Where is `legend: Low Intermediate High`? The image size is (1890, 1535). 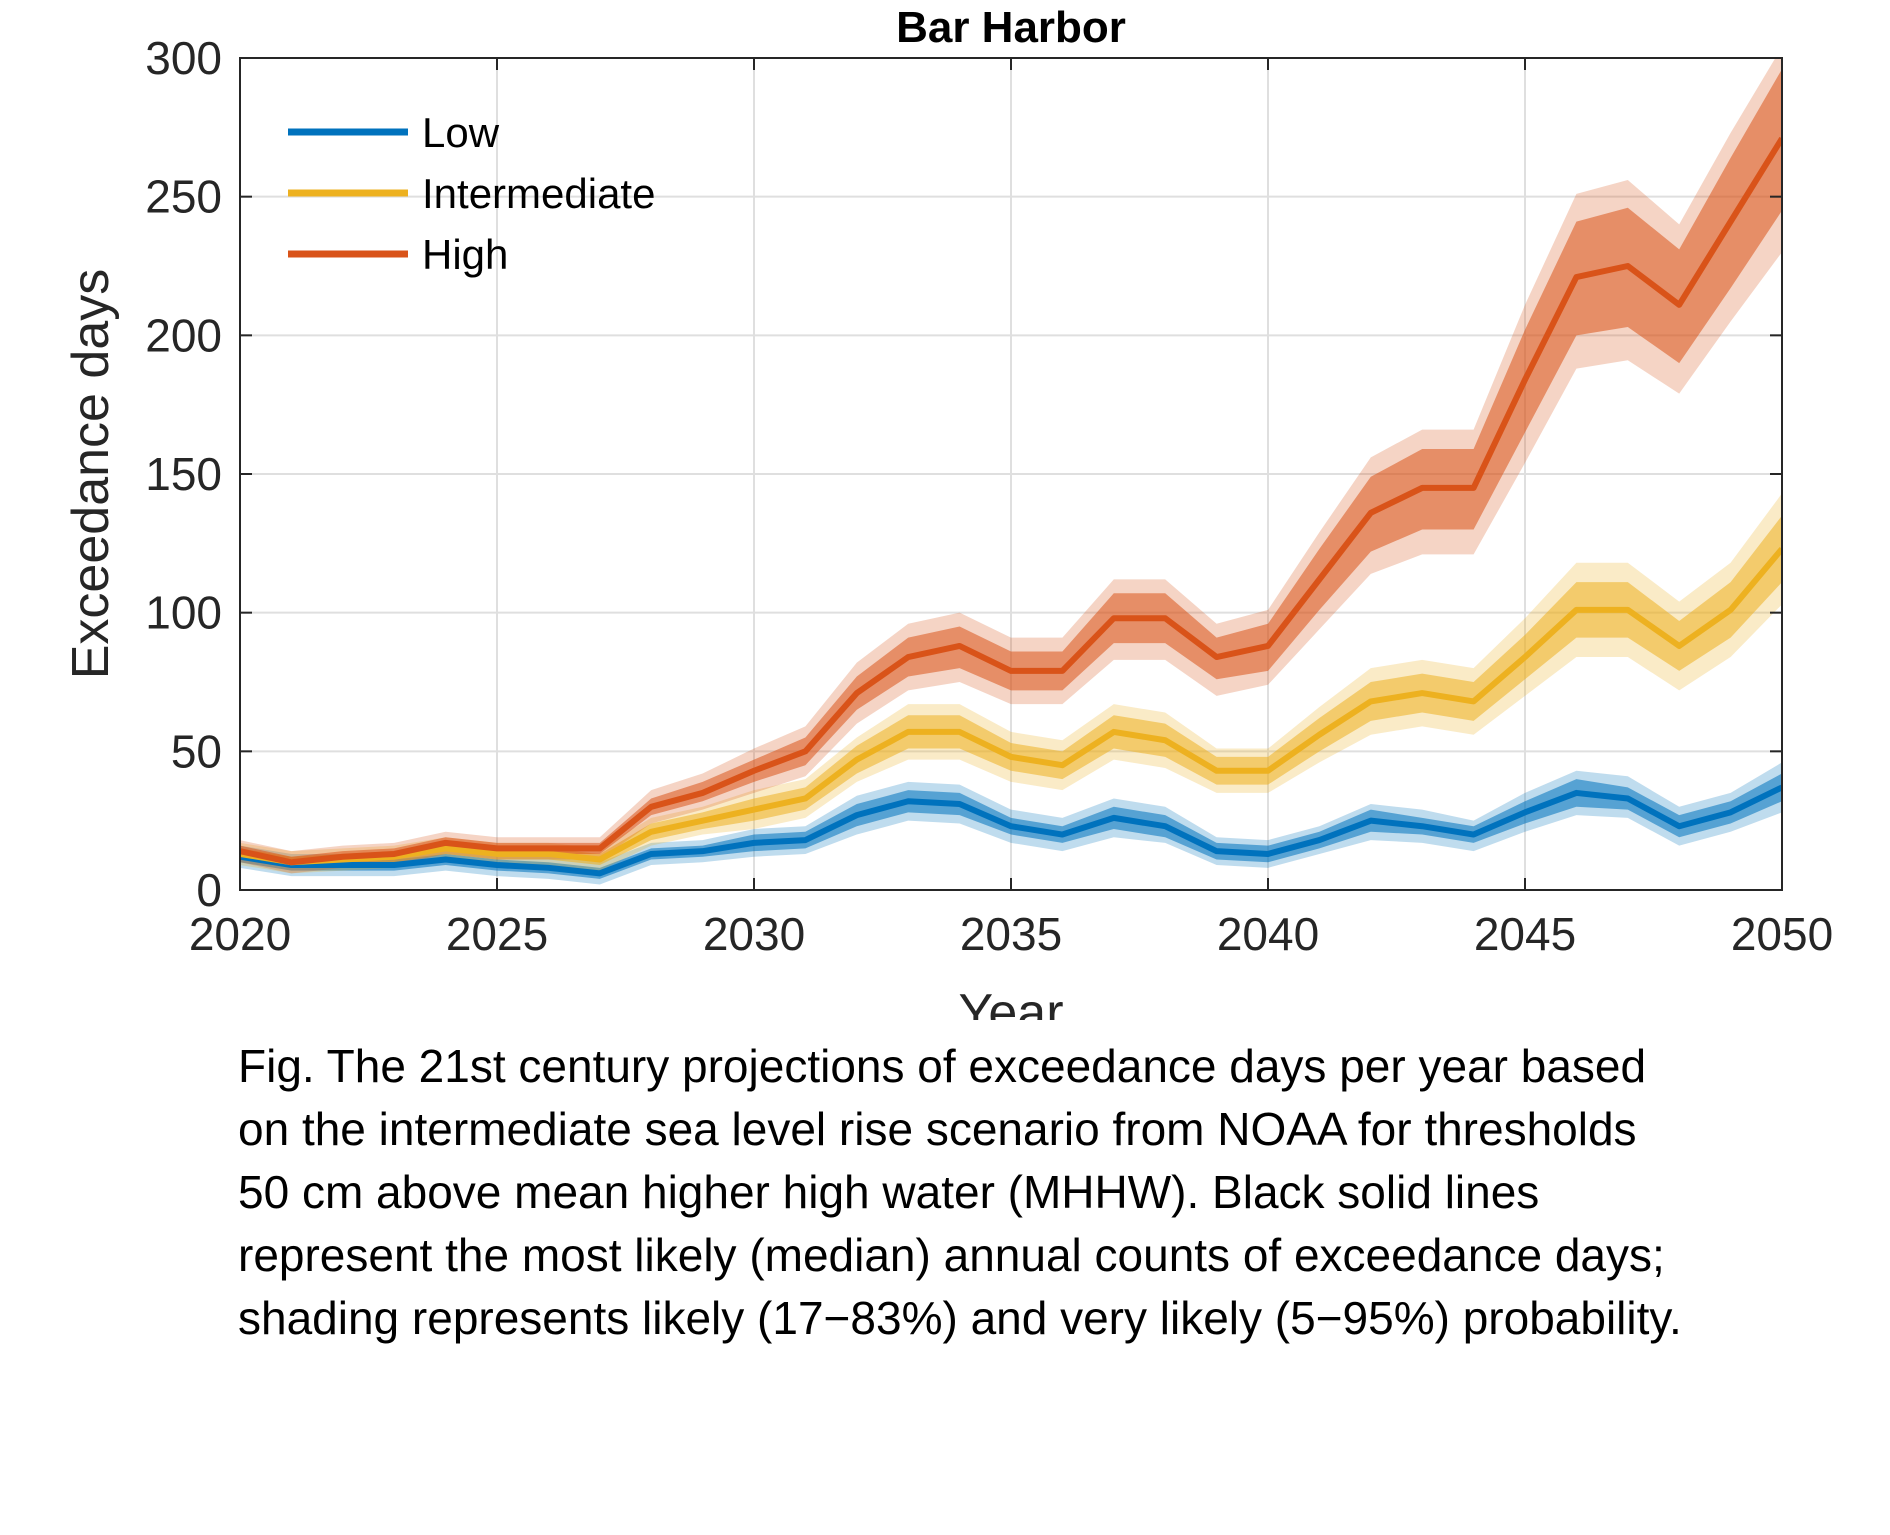
legend: Low Intermediate High is located at coordinates (471, 193).